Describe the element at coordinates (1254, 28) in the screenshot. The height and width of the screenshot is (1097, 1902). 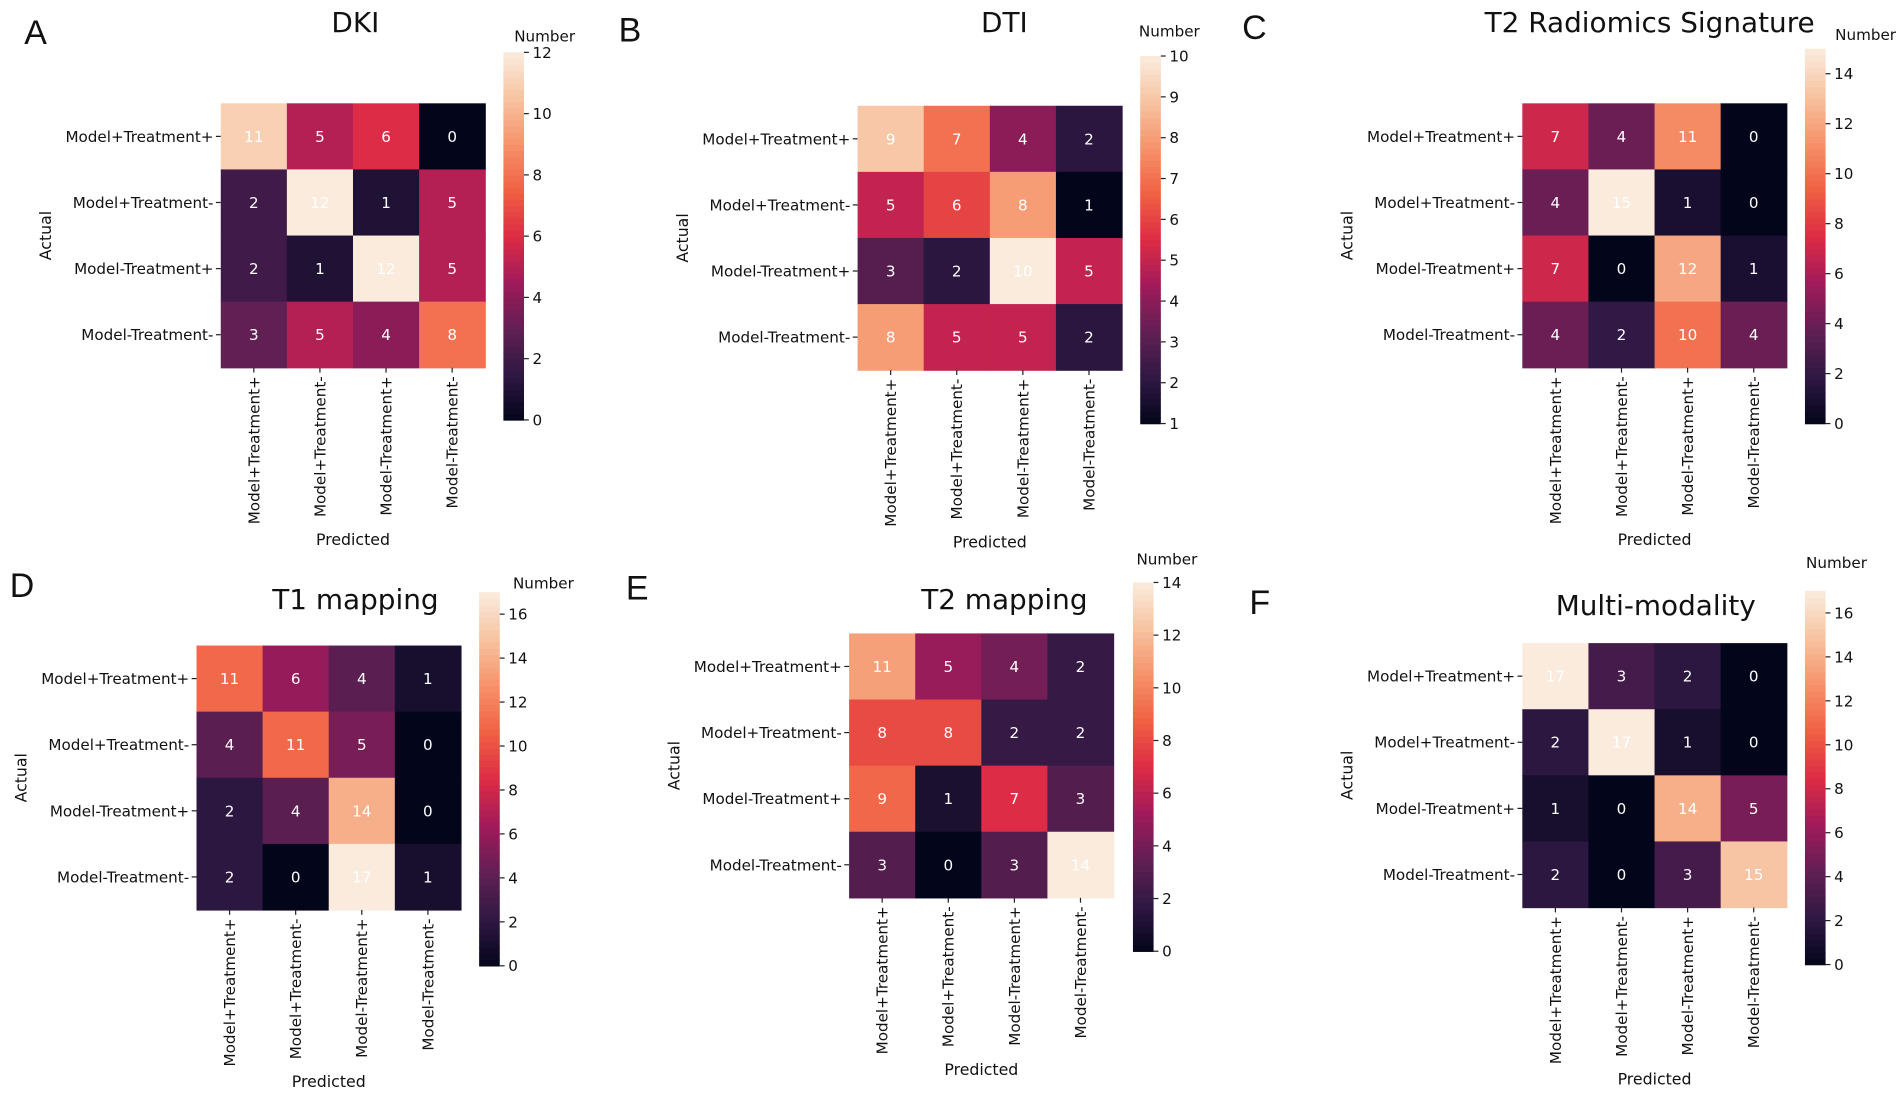
I see `panel-letter: C` at that location.